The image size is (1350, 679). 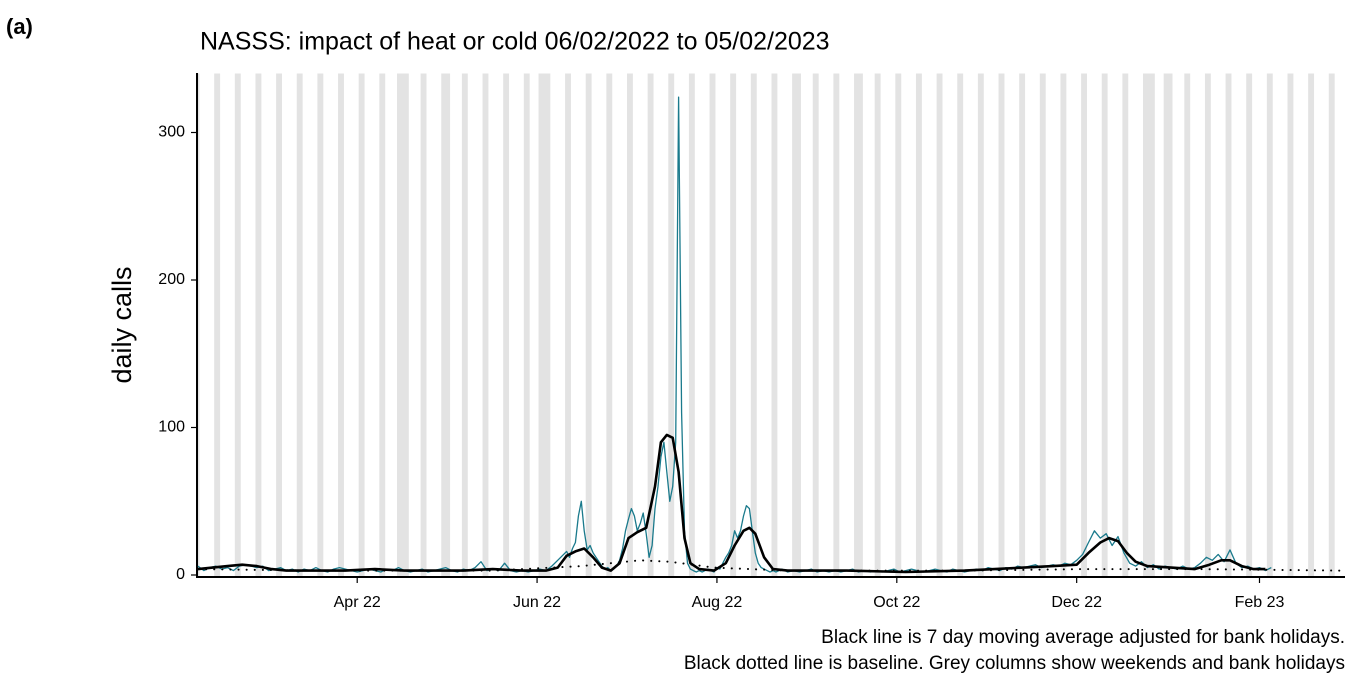 I want to click on x-tick-label: Feb 23, so click(x=1260, y=602).